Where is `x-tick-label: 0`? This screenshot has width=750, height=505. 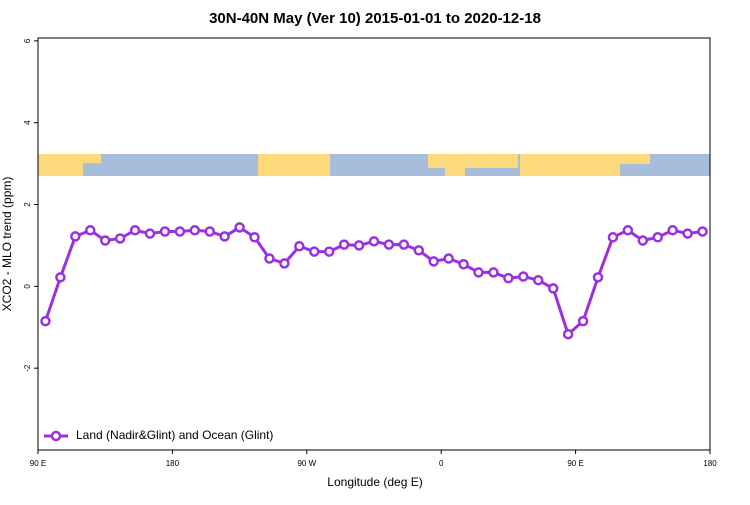
x-tick-label: 0 is located at coordinates (441, 463).